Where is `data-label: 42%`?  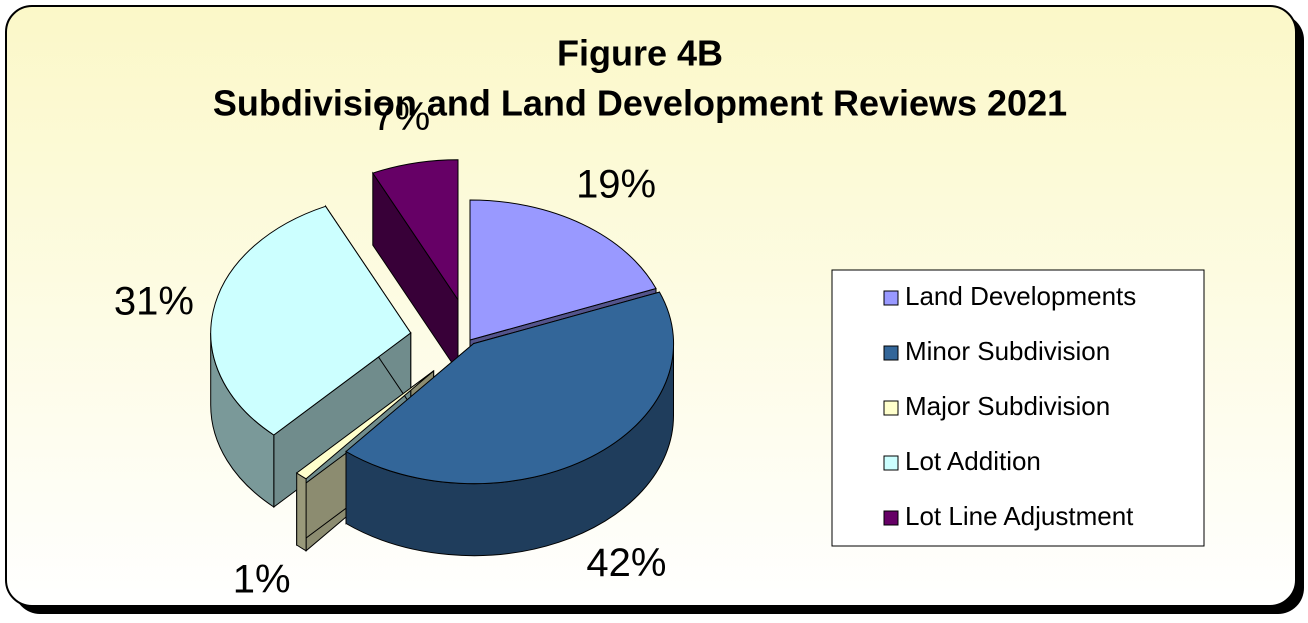
data-label: 42% is located at coordinates (626, 563).